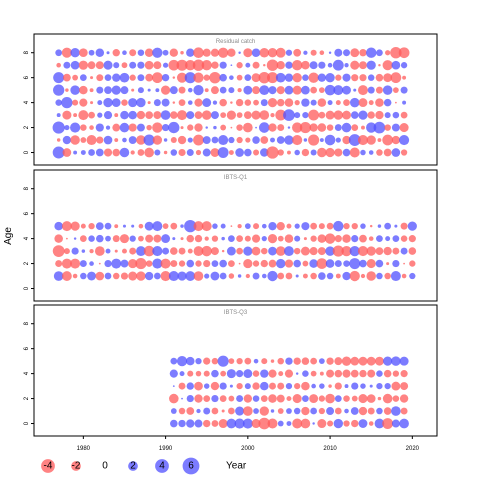 This screenshot has width=480, height=480. I want to click on legend-label: 6, so click(191, 466).